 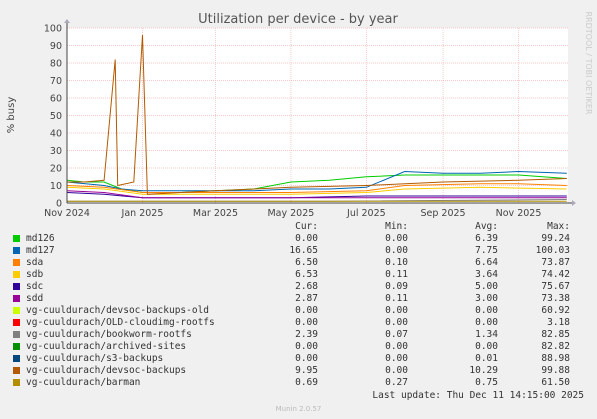 I want to click on y-tick-label: 20, so click(x=56, y=169).